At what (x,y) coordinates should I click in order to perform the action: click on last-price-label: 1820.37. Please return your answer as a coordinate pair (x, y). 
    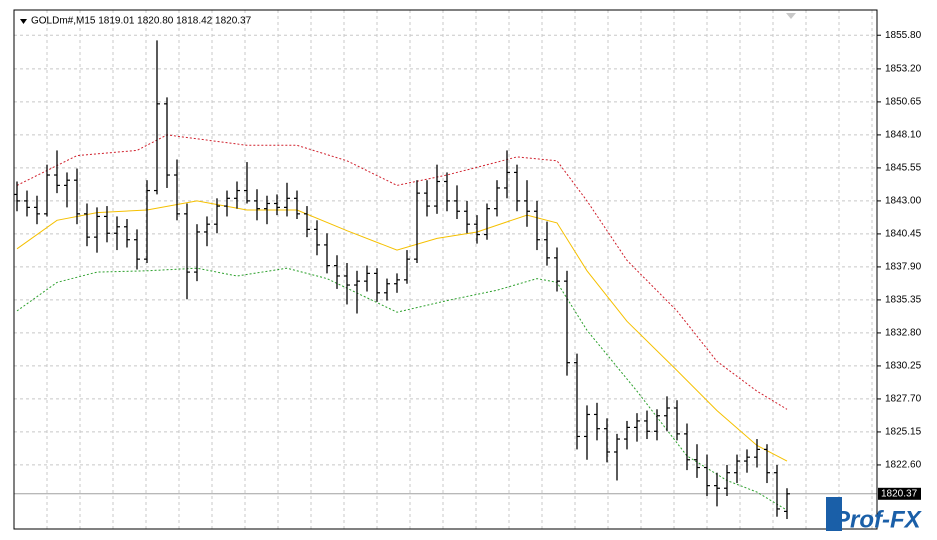
    Looking at the image, I should click on (899, 493).